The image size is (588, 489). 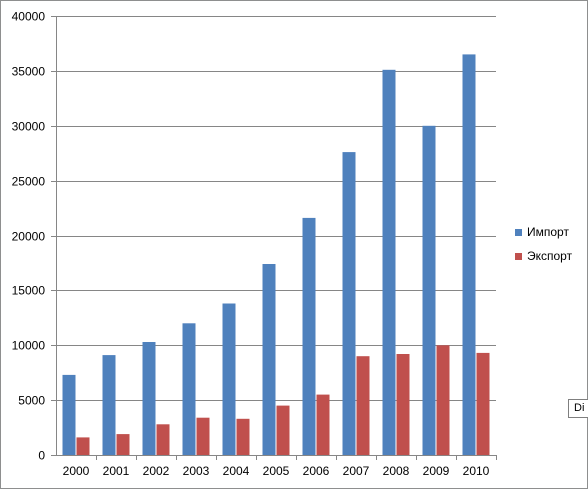 I want to click on x-tick-label: 2008, so click(x=396, y=471).